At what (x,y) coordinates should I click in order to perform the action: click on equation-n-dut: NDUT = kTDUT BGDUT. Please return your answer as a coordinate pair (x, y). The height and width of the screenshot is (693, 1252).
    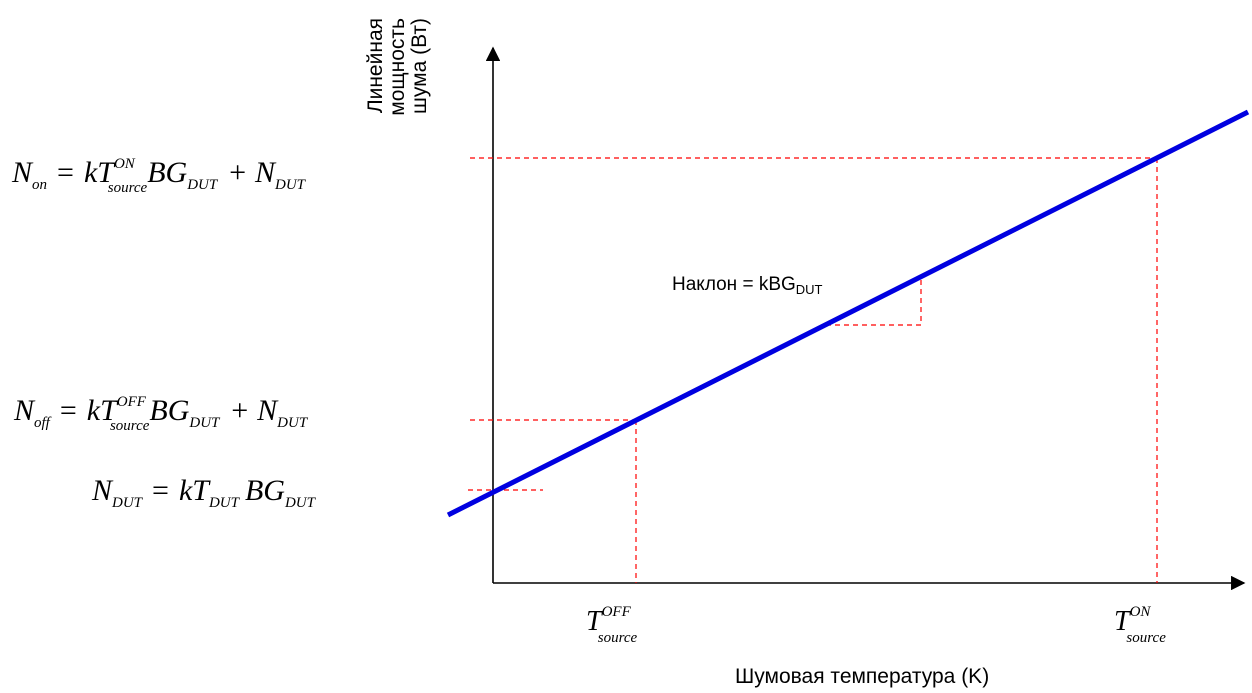
    Looking at the image, I should click on (204, 492).